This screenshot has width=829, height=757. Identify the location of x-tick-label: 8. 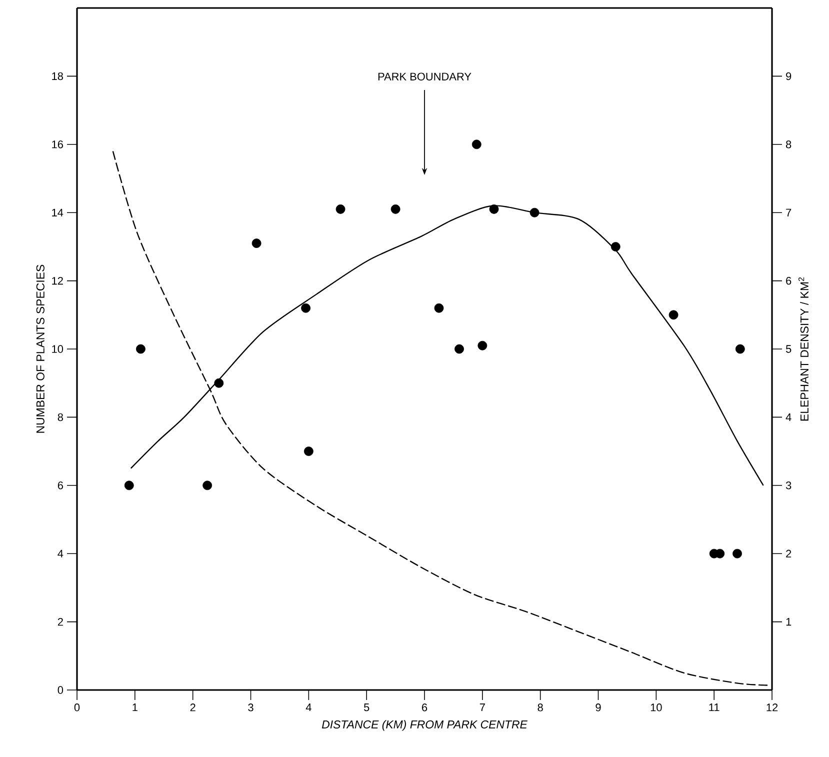
(540, 708).